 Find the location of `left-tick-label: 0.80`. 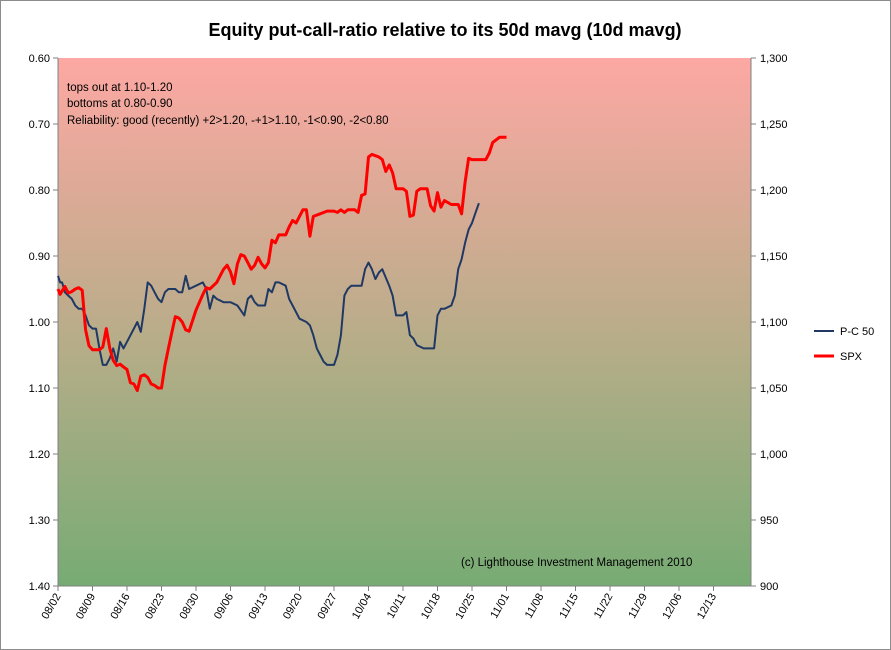

left-tick-label: 0.80 is located at coordinates (39, 191).